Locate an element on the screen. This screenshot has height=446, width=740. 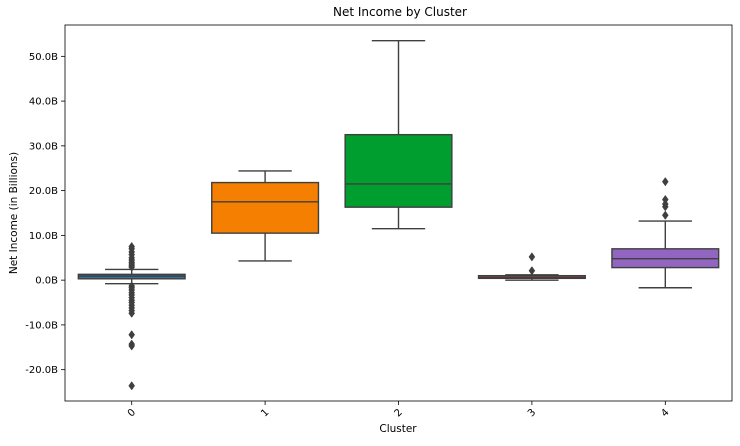
x-tick-label: 0 is located at coordinates (132, 413).